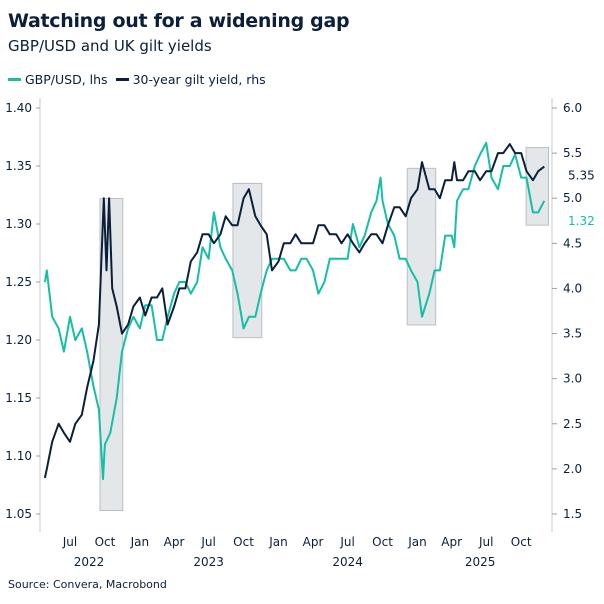 Image resolution: width=604 pixels, height=604 pixels. What do you see at coordinates (18, 456) in the screenshot?
I see `left-tick-label: 1.10` at bounding box center [18, 456].